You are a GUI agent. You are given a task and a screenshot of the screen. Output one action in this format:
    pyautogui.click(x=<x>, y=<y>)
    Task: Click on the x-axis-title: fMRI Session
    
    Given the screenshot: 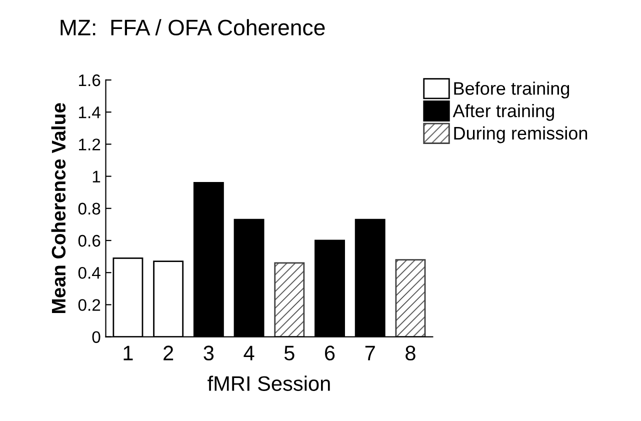 What is the action you would take?
    pyautogui.click(x=269, y=383)
    